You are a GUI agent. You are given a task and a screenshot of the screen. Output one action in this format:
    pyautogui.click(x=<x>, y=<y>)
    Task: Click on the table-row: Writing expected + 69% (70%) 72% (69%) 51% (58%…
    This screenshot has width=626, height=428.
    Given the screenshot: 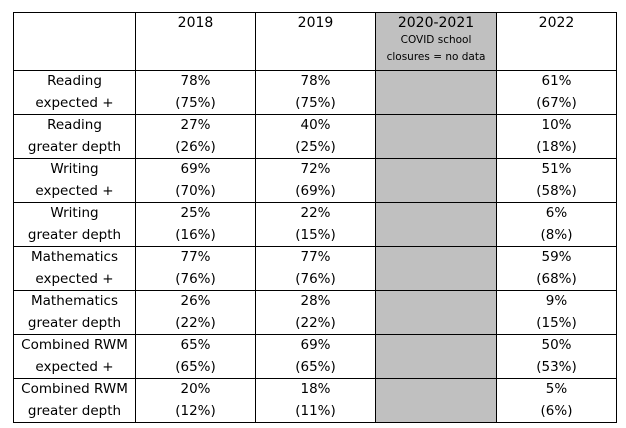 What is the action you would take?
    pyautogui.click(x=315, y=180)
    